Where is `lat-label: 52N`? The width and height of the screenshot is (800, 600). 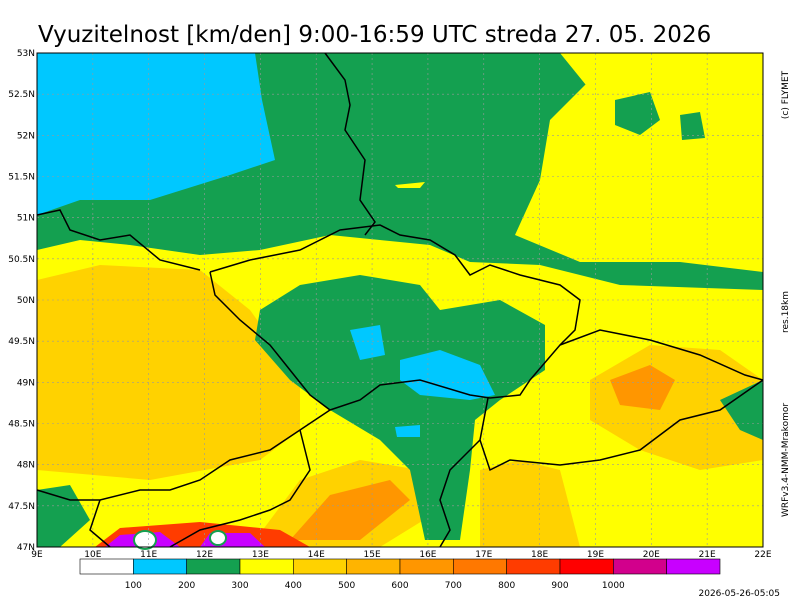 lat-label: 52N is located at coordinates (26, 136).